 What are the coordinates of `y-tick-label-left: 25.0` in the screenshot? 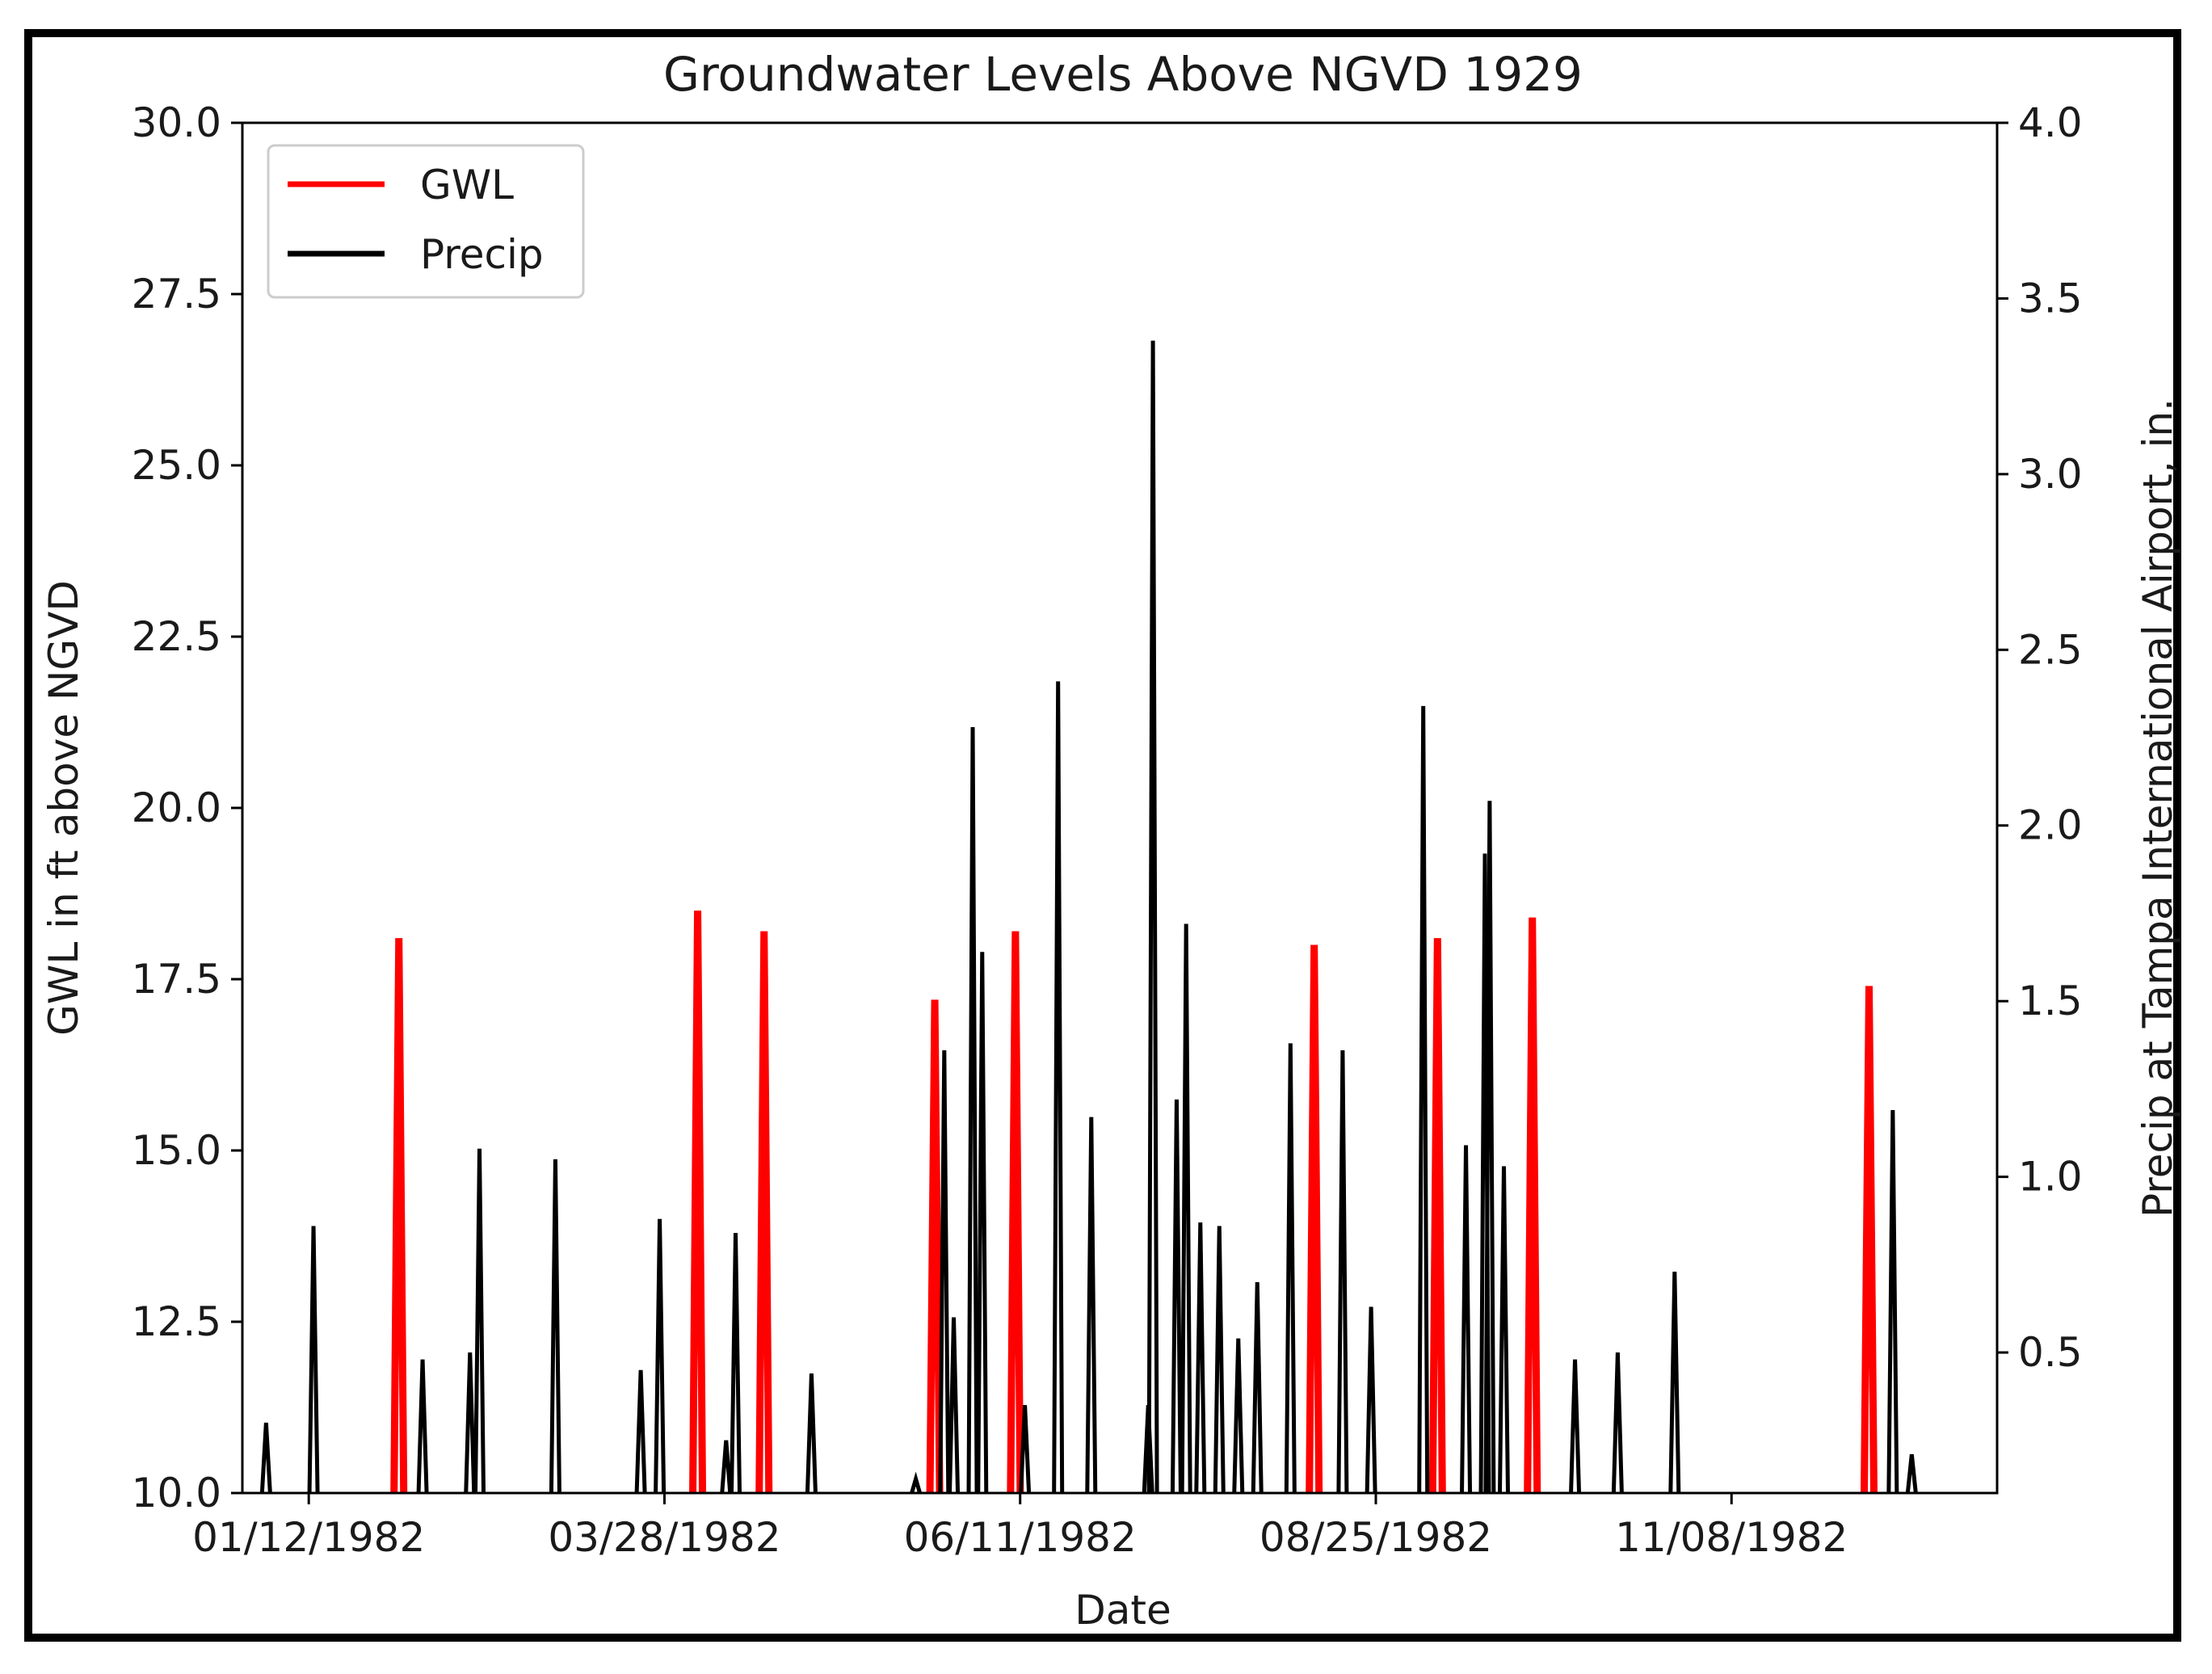 It's located at (176, 466).